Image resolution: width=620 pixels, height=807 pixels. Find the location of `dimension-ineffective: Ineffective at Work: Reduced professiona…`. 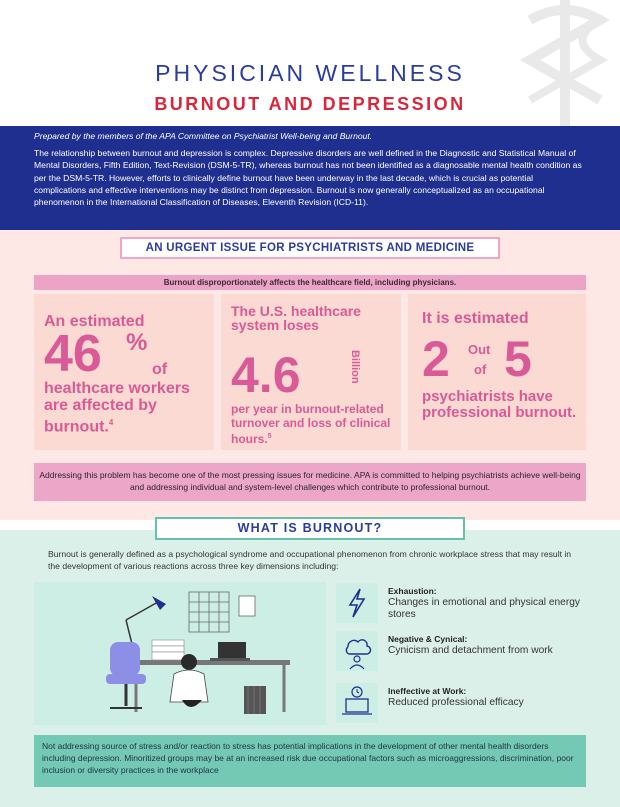

dimension-ineffective: Ineffective at Work: Reduced professiona… is located at coordinates (461, 703).